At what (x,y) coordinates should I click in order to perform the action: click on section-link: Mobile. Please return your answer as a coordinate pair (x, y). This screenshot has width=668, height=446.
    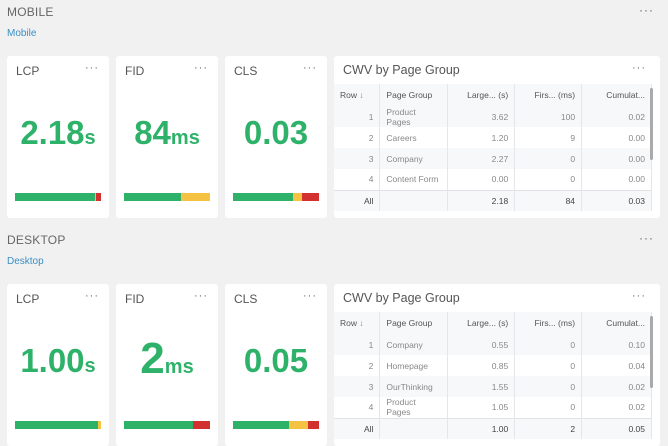
    Looking at the image, I should click on (22, 33).